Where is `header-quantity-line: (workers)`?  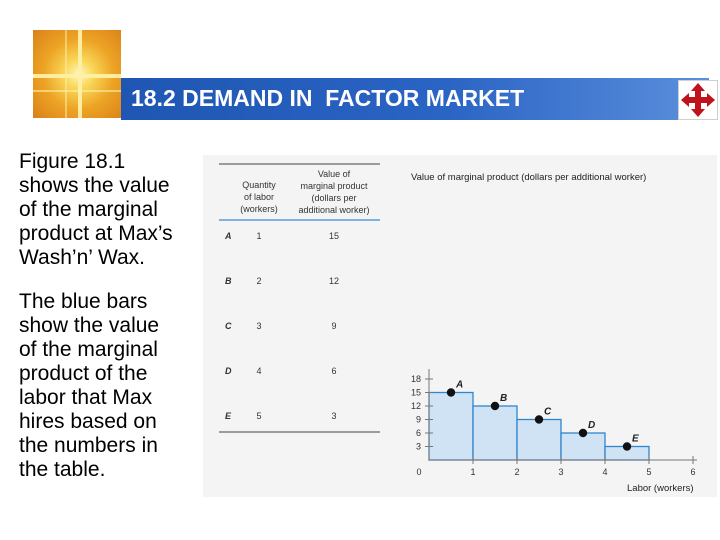
header-quantity-line: (workers) is located at coordinates (259, 209).